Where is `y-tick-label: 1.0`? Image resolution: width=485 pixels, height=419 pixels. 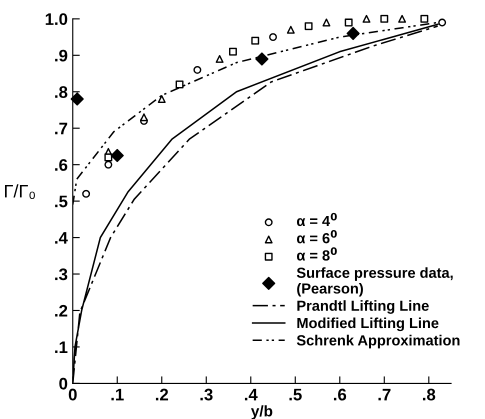 y-tick-label: 1.0 is located at coordinates (57, 19).